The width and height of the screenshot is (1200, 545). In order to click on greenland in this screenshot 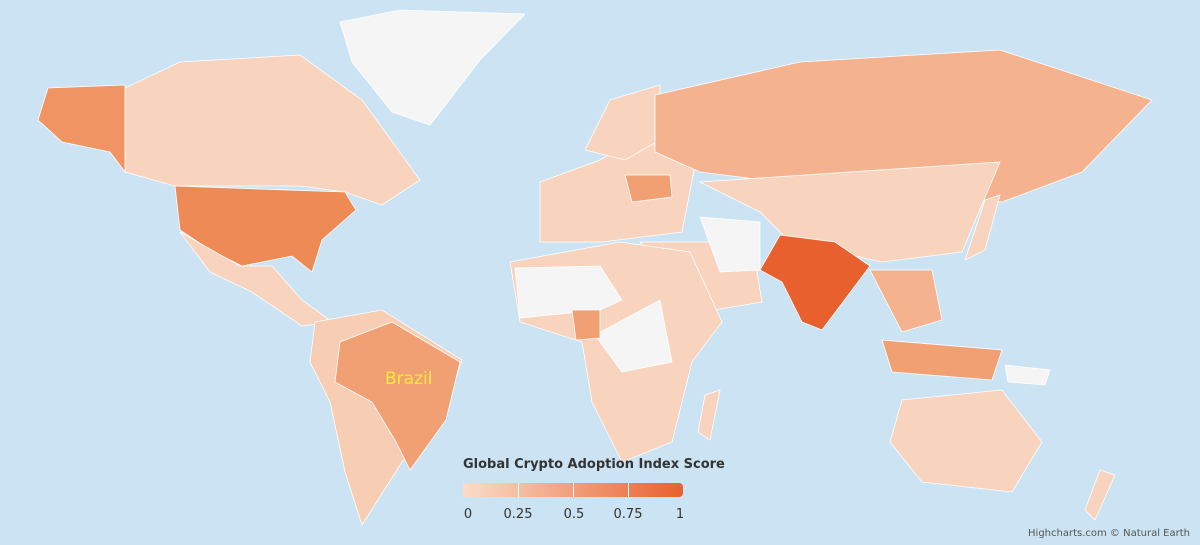, I will do `click(432, 67)`.